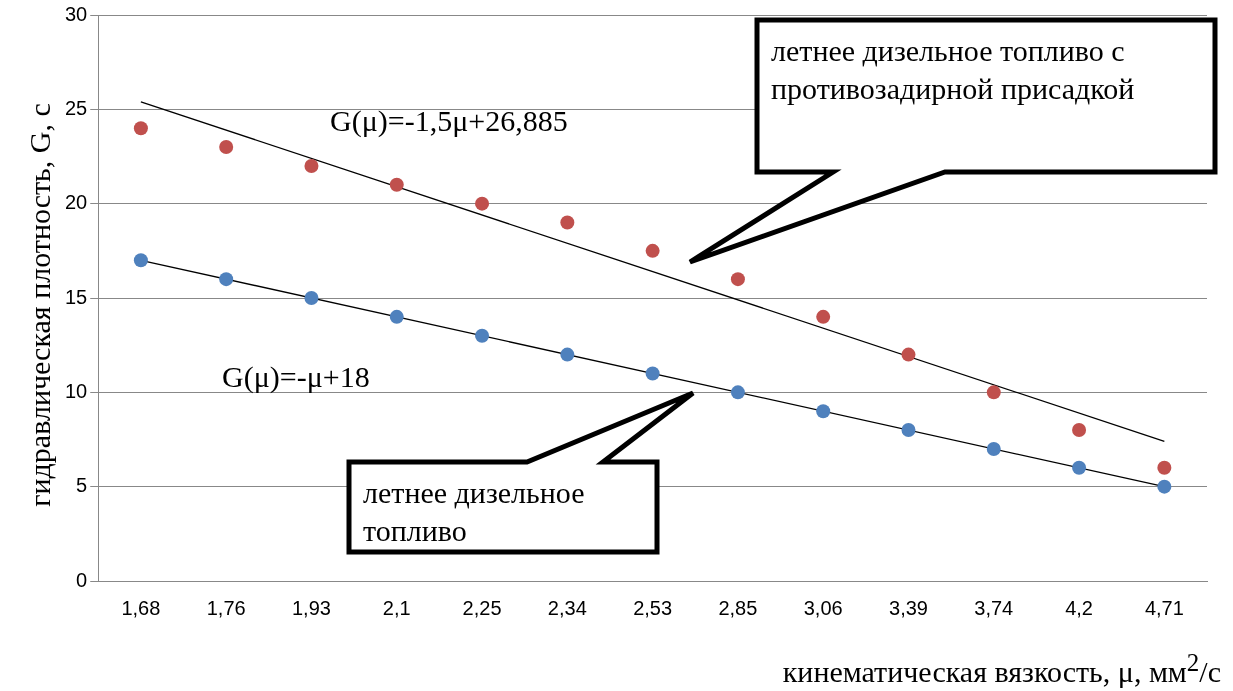  What do you see at coordinates (567, 607) in the screenshot?
I see `x-tick-label: 2,34` at bounding box center [567, 607].